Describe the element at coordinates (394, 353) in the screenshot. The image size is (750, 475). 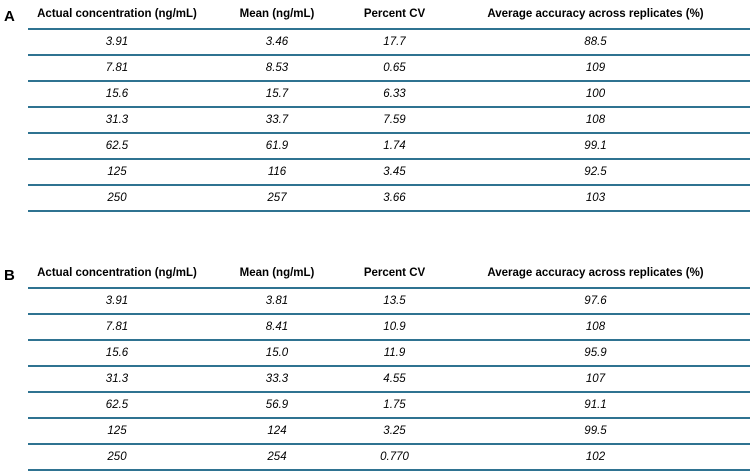
I see `cell-percent-cv: 11.9` at that location.